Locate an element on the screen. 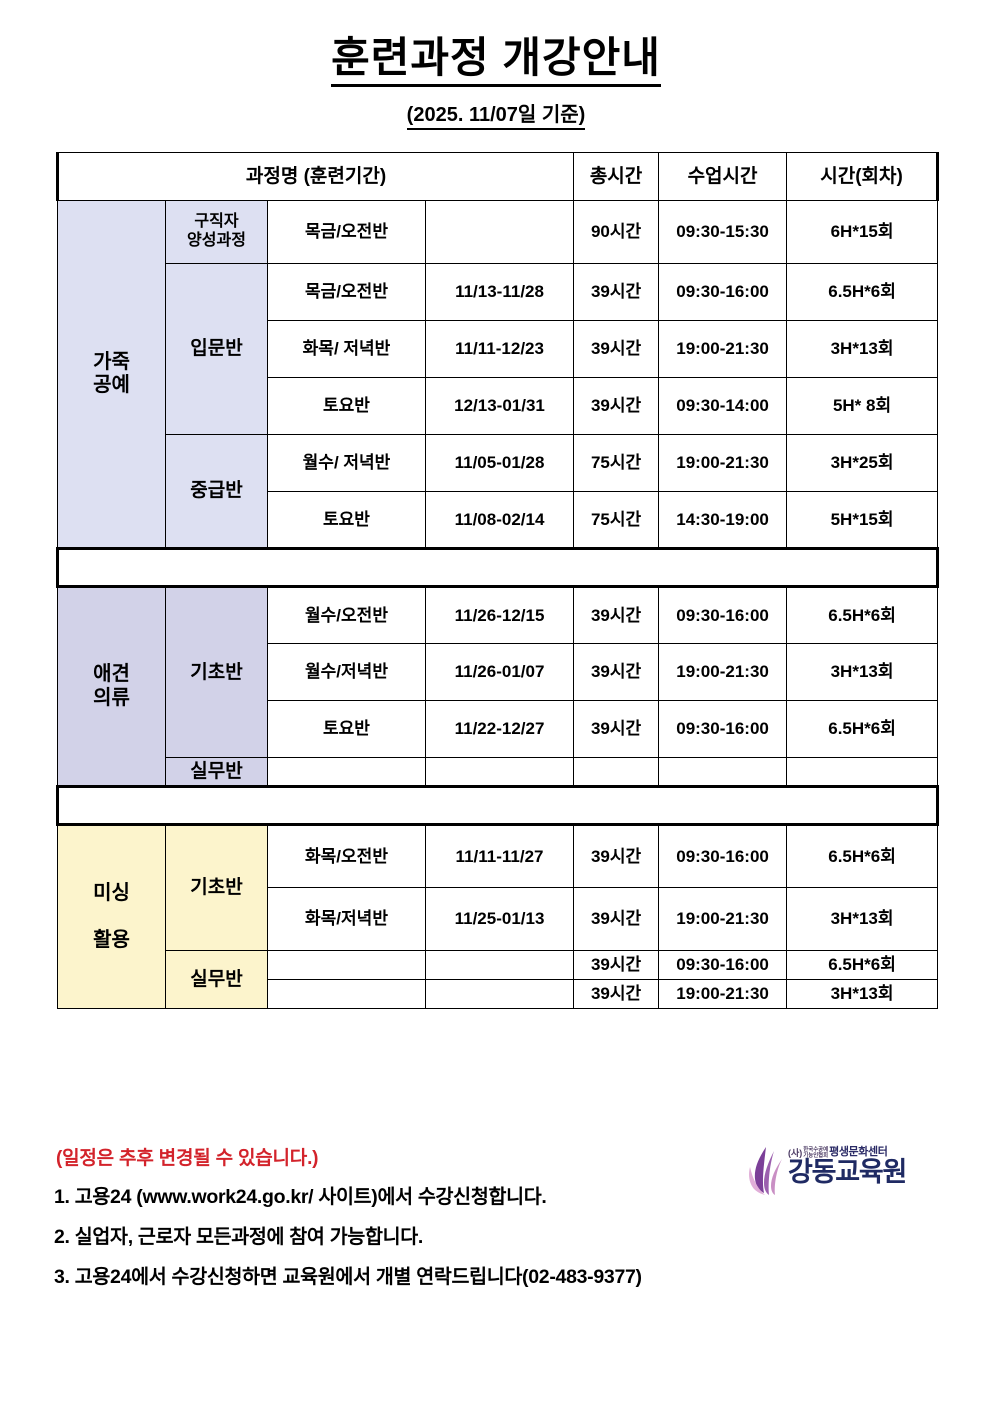 This screenshot has height=1403, width=992. page-title: 훈련과정 개강안내 is located at coordinates (496, 61).